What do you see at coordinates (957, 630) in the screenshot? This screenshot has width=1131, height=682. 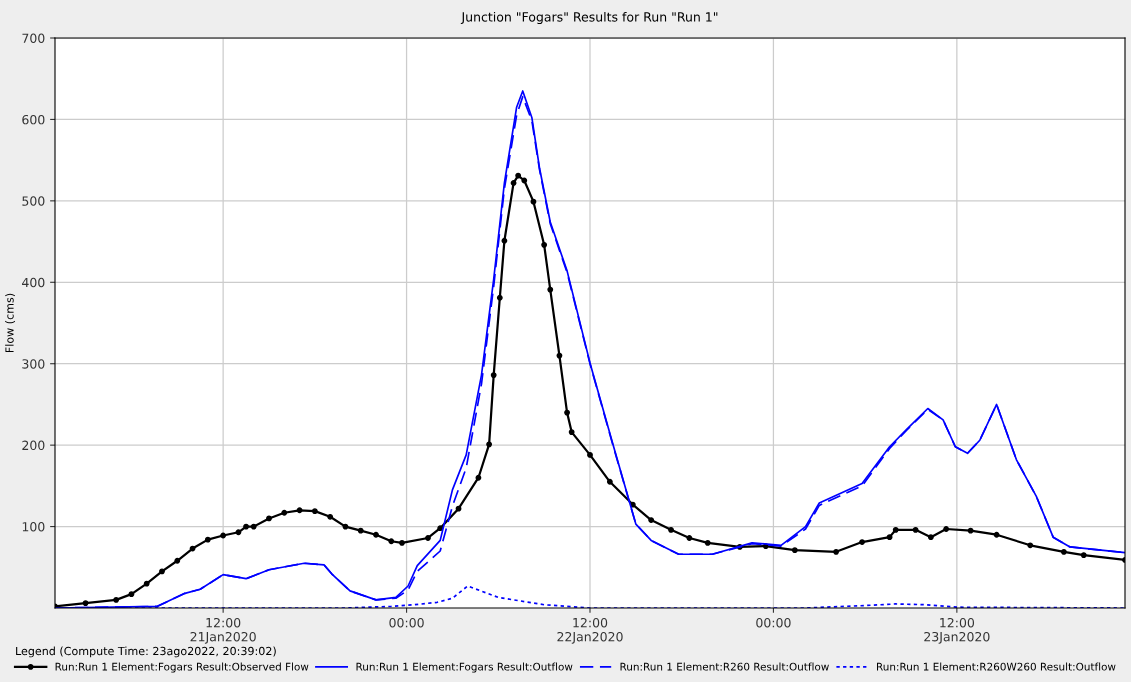 I see `x-tick-label: 12:00 23Jan2020` at bounding box center [957, 630].